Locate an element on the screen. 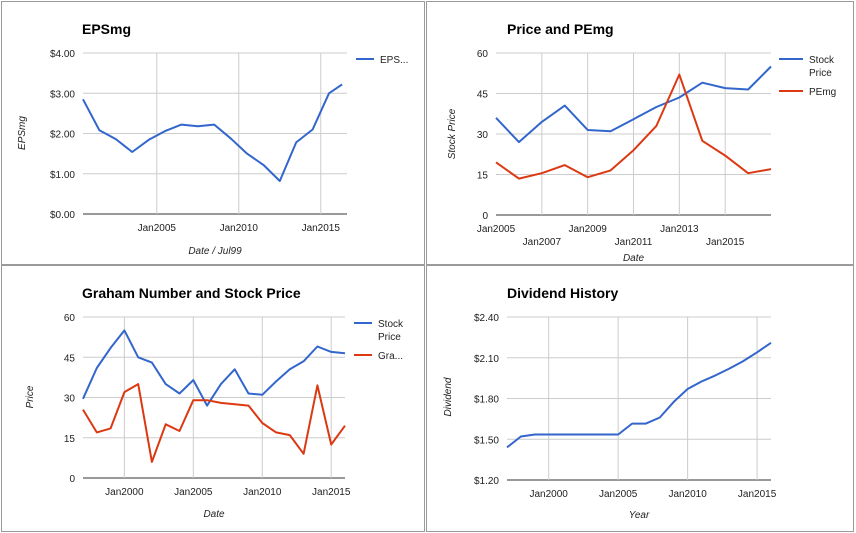 The width and height of the screenshot is (856, 533). chart-title: Graham Number and Stock Price is located at coordinates (191, 293).